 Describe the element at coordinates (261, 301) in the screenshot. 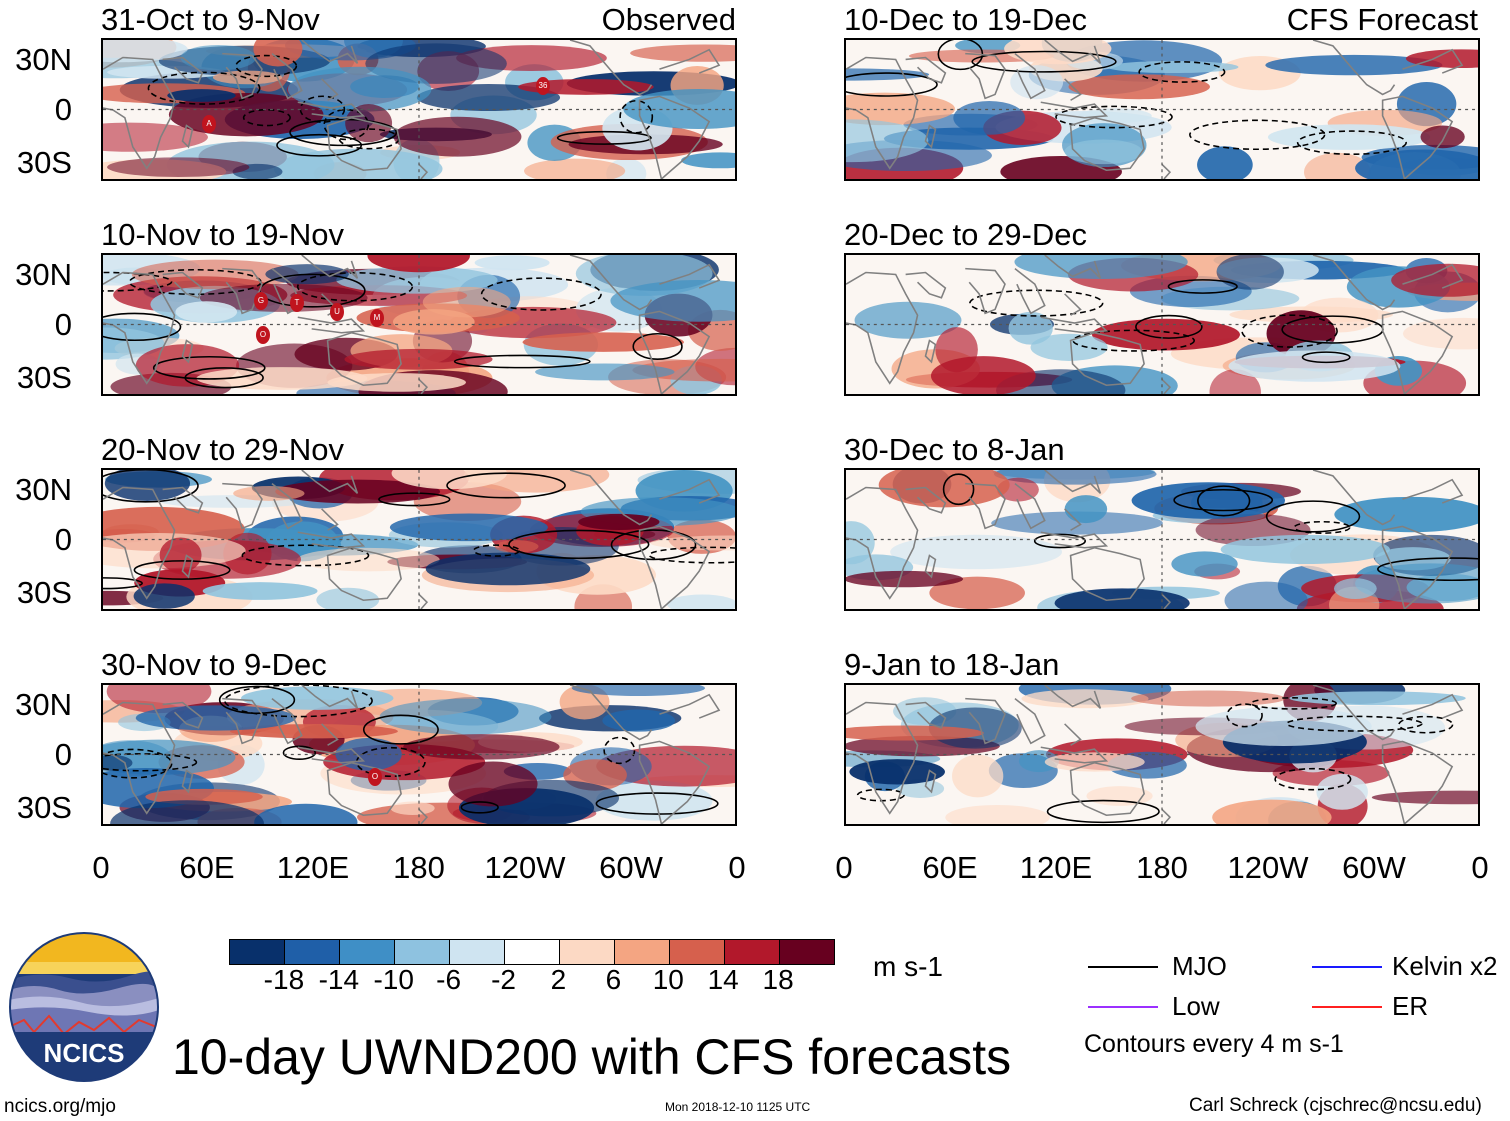

I see `storm-marker: G` at that location.